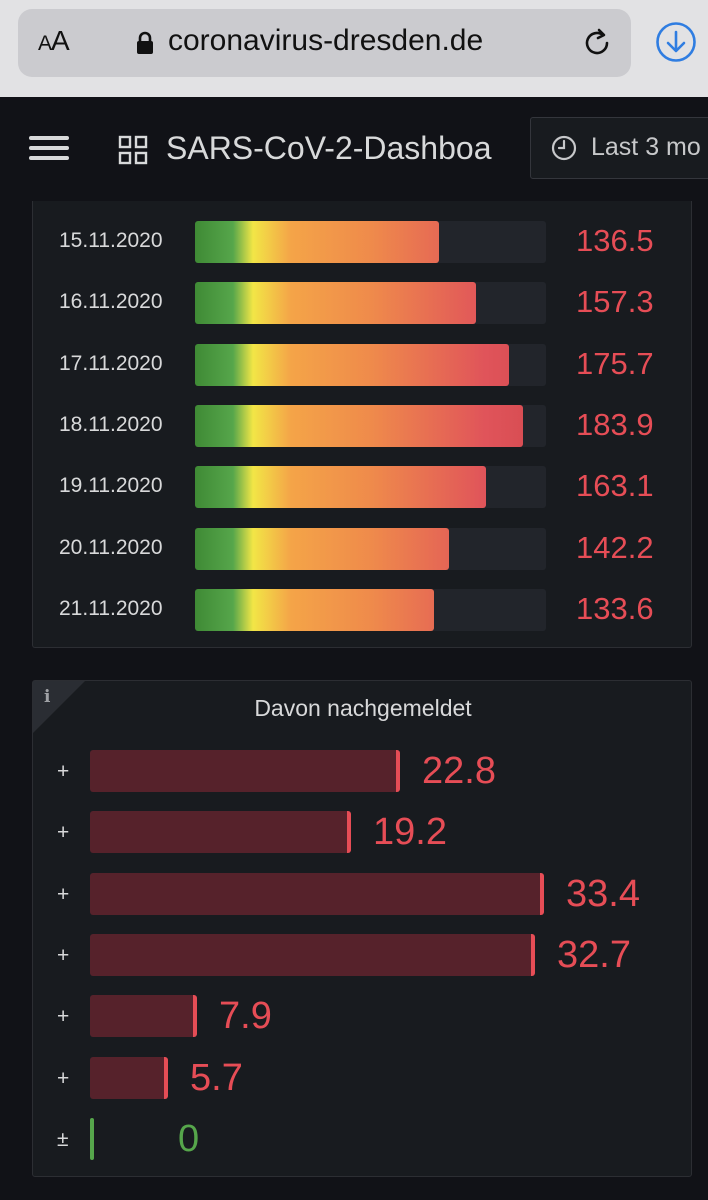 This screenshot has height=1200, width=708. I want to click on reported-row: +32.7, so click(363, 955).